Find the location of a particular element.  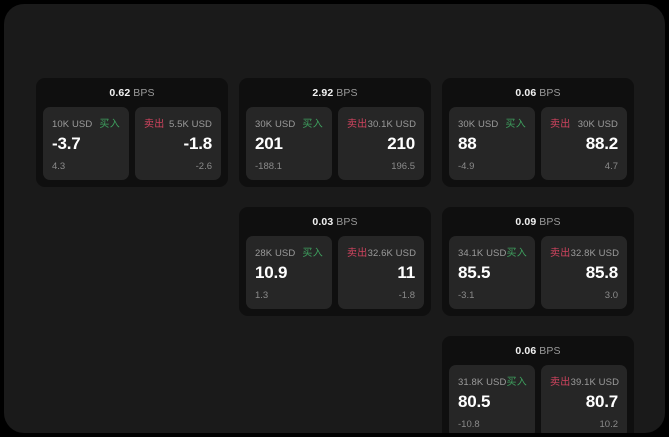

card-side-panels: 34.1K USD 买入 85.5 -3.1 卖出 32.8K USD 85.8 3.0 is located at coordinates (538, 272).